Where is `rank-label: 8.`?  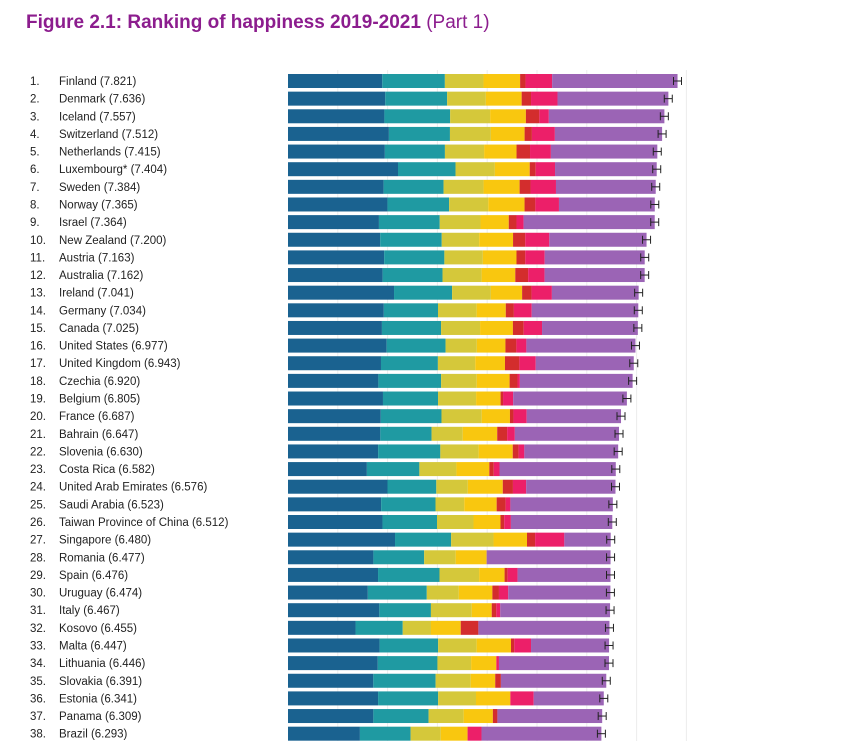
rank-label: 8. is located at coordinates (35, 205).